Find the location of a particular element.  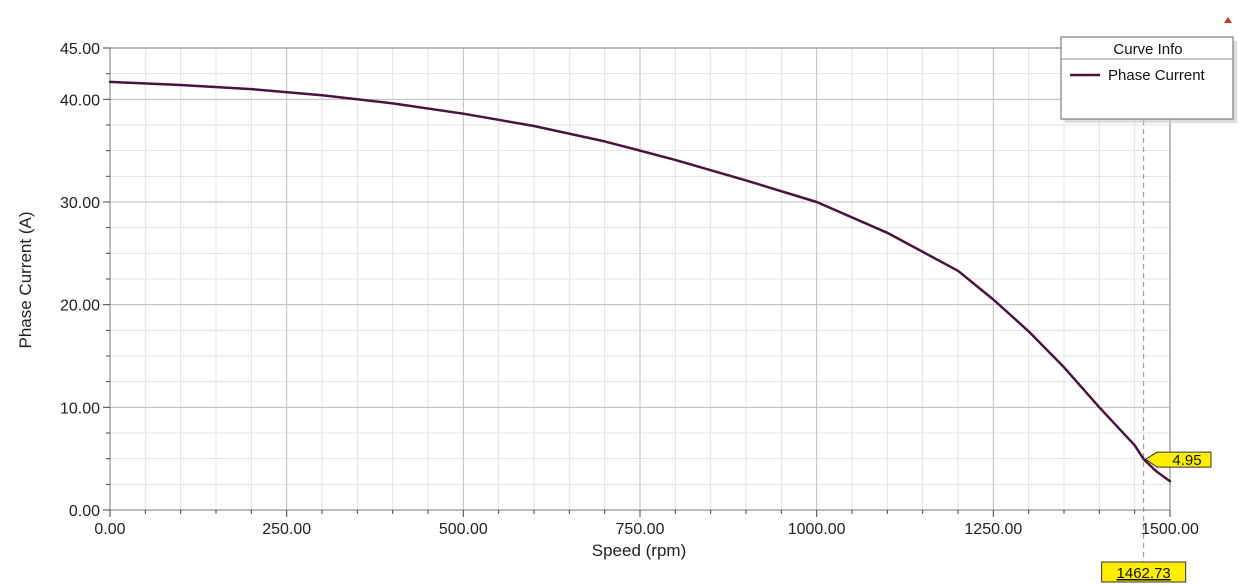

y-tick-label: 0.00 is located at coordinates (84, 511).